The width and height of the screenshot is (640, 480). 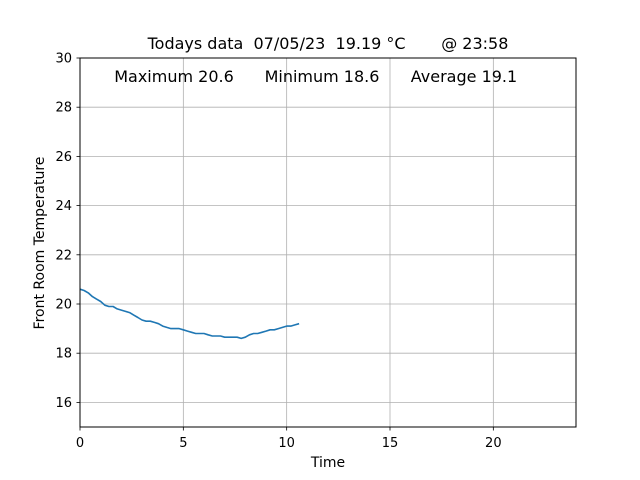 I want to click on x-axis-label: Time, so click(x=327, y=463).